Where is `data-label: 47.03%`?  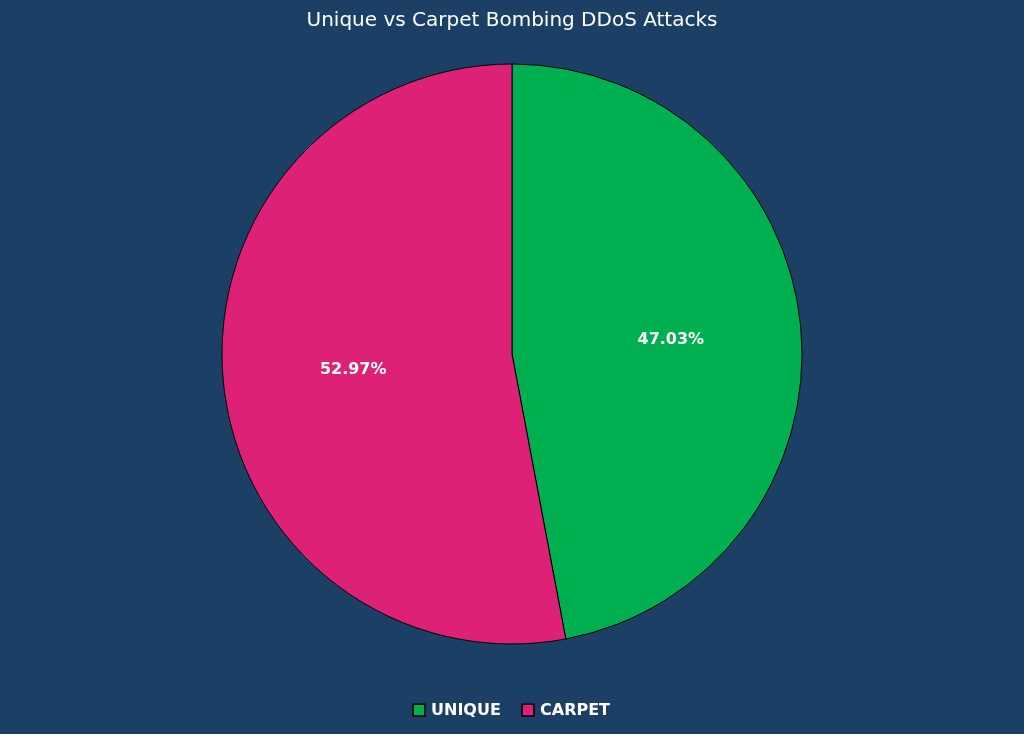 data-label: 47.03% is located at coordinates (671, 339).